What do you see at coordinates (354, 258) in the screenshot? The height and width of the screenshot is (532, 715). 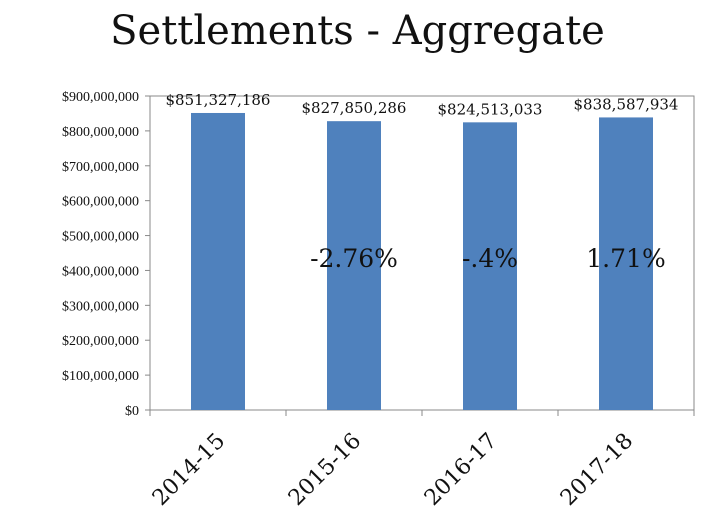 I see `change-annotation: -2.76%` at bounding box center [354, 258].